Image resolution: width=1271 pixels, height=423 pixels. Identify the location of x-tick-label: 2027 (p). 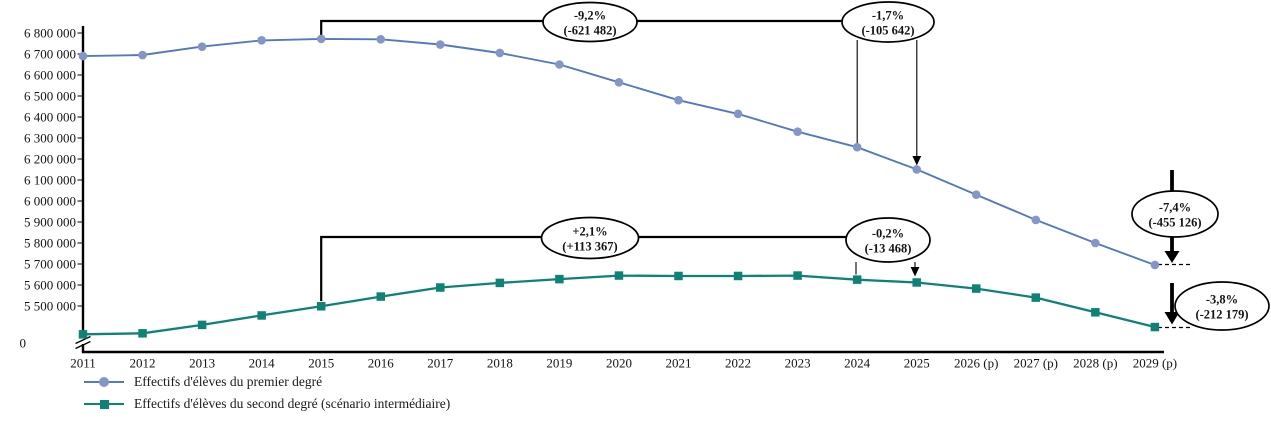
(1036, 363).